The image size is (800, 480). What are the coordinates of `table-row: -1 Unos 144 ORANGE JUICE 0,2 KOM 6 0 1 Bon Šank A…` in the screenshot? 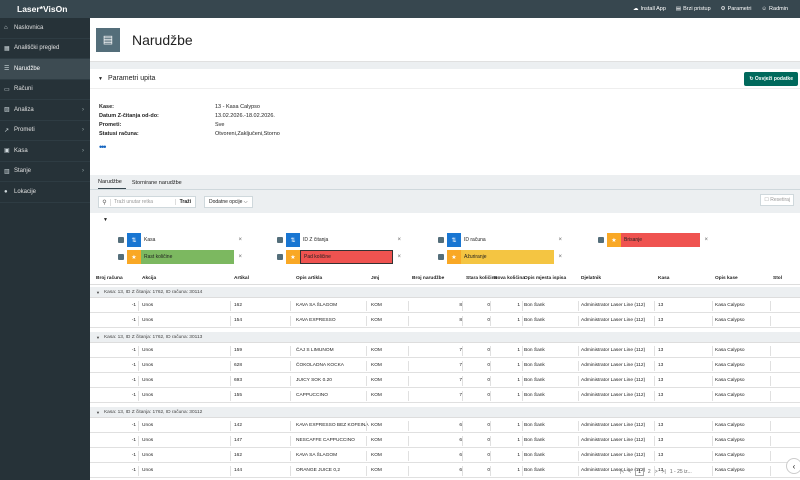 It's located at (445, 471).